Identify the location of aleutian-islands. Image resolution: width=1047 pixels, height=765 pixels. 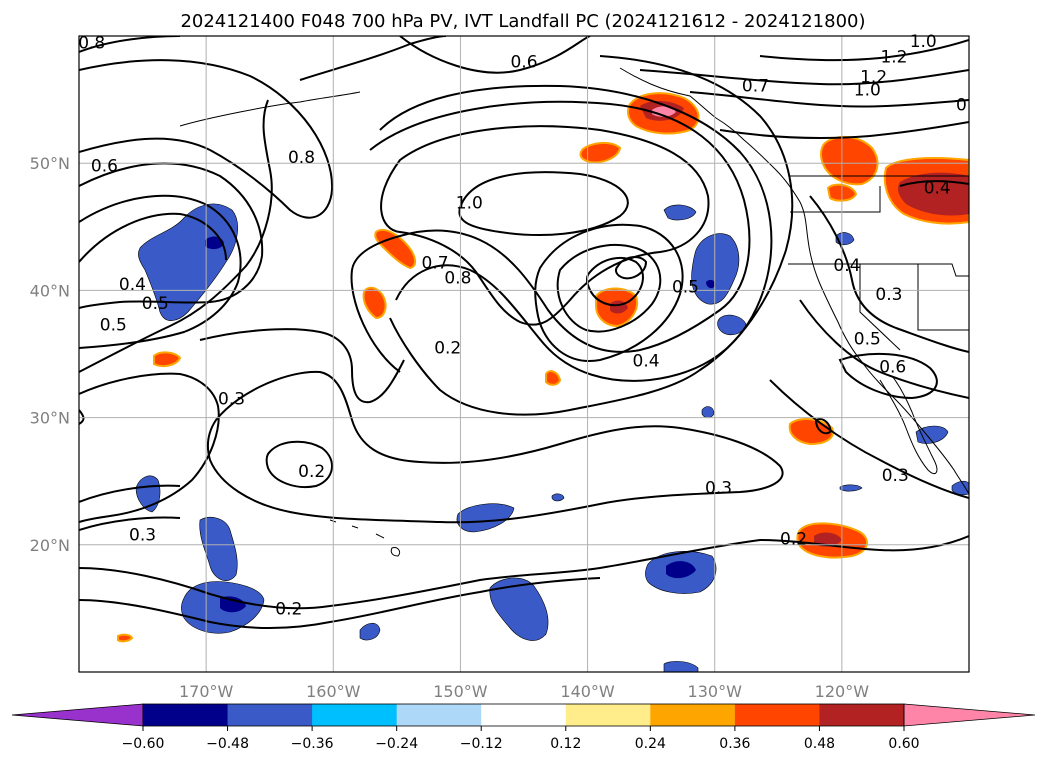
(270, 109).